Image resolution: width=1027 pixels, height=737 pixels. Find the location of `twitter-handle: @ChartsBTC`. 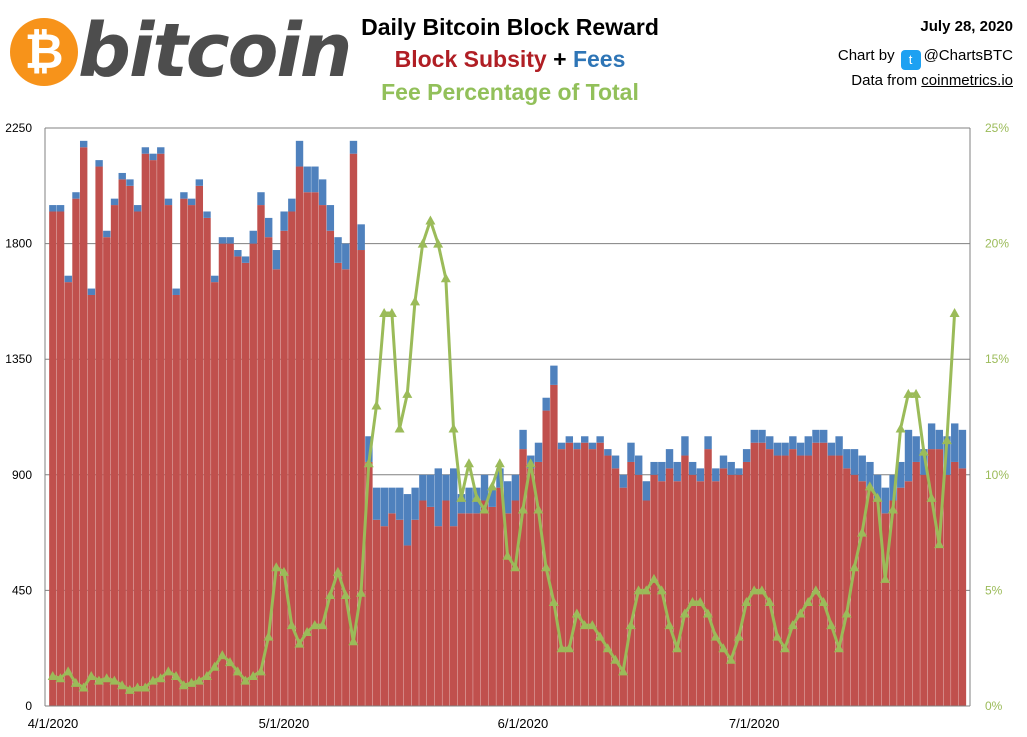

twitter-handle: @ChartsBTC is located at coordinates (968, 55).